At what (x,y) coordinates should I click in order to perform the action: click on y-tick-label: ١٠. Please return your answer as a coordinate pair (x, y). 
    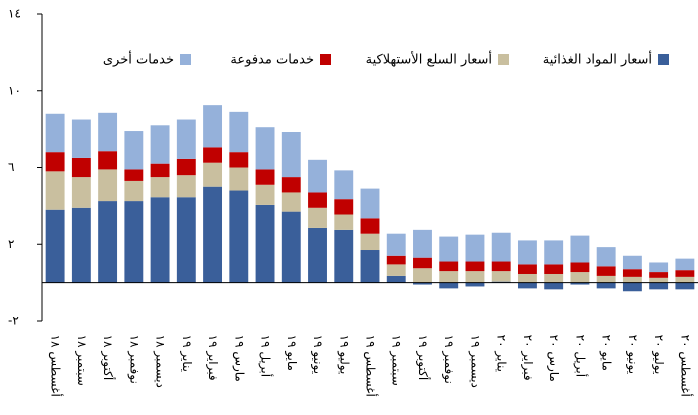
    Looking at the image, I should click on (14, 90).